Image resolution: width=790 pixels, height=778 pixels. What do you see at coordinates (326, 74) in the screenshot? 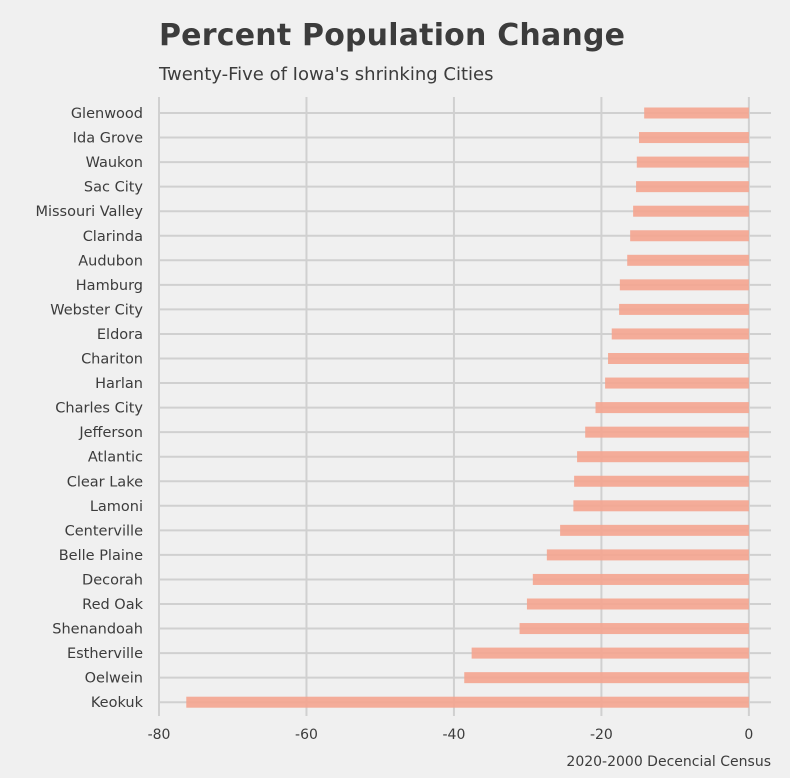
I see `chart-subtitle: Twenty-Five of Iowa's shrinking Cities` at bounding box center [326, 74].